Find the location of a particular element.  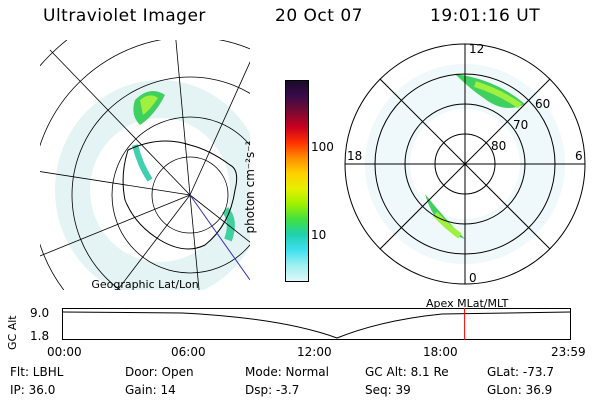

mlt-label-0: 0 is located at coordinates (473, 278).